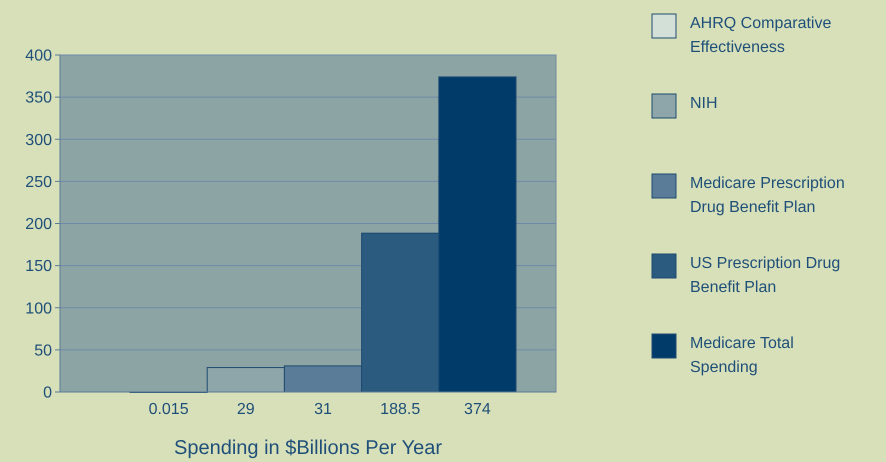 This screenshot has width=886, height=462. What do you see at coordinates (742, 355) in the screenshot?
I see `legend-label: Medicare Total Spending` at bounding box center [742, 355].